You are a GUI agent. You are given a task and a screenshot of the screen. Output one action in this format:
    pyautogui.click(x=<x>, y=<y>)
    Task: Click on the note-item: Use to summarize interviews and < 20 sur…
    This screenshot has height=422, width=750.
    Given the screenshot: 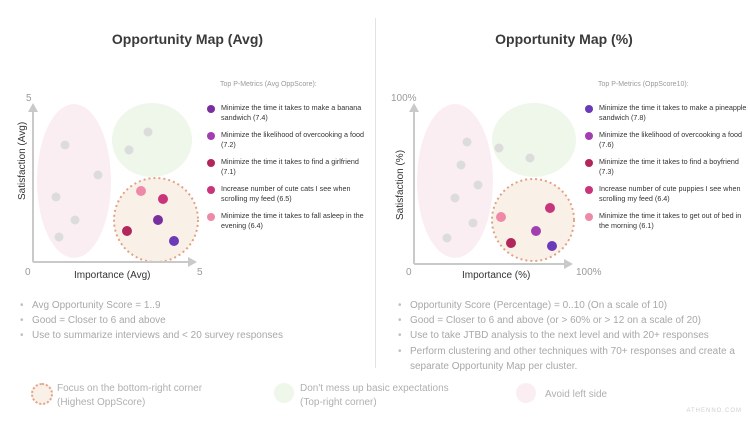 What is the action you would take?
    pyautogui.click(x=188, y=335)
    